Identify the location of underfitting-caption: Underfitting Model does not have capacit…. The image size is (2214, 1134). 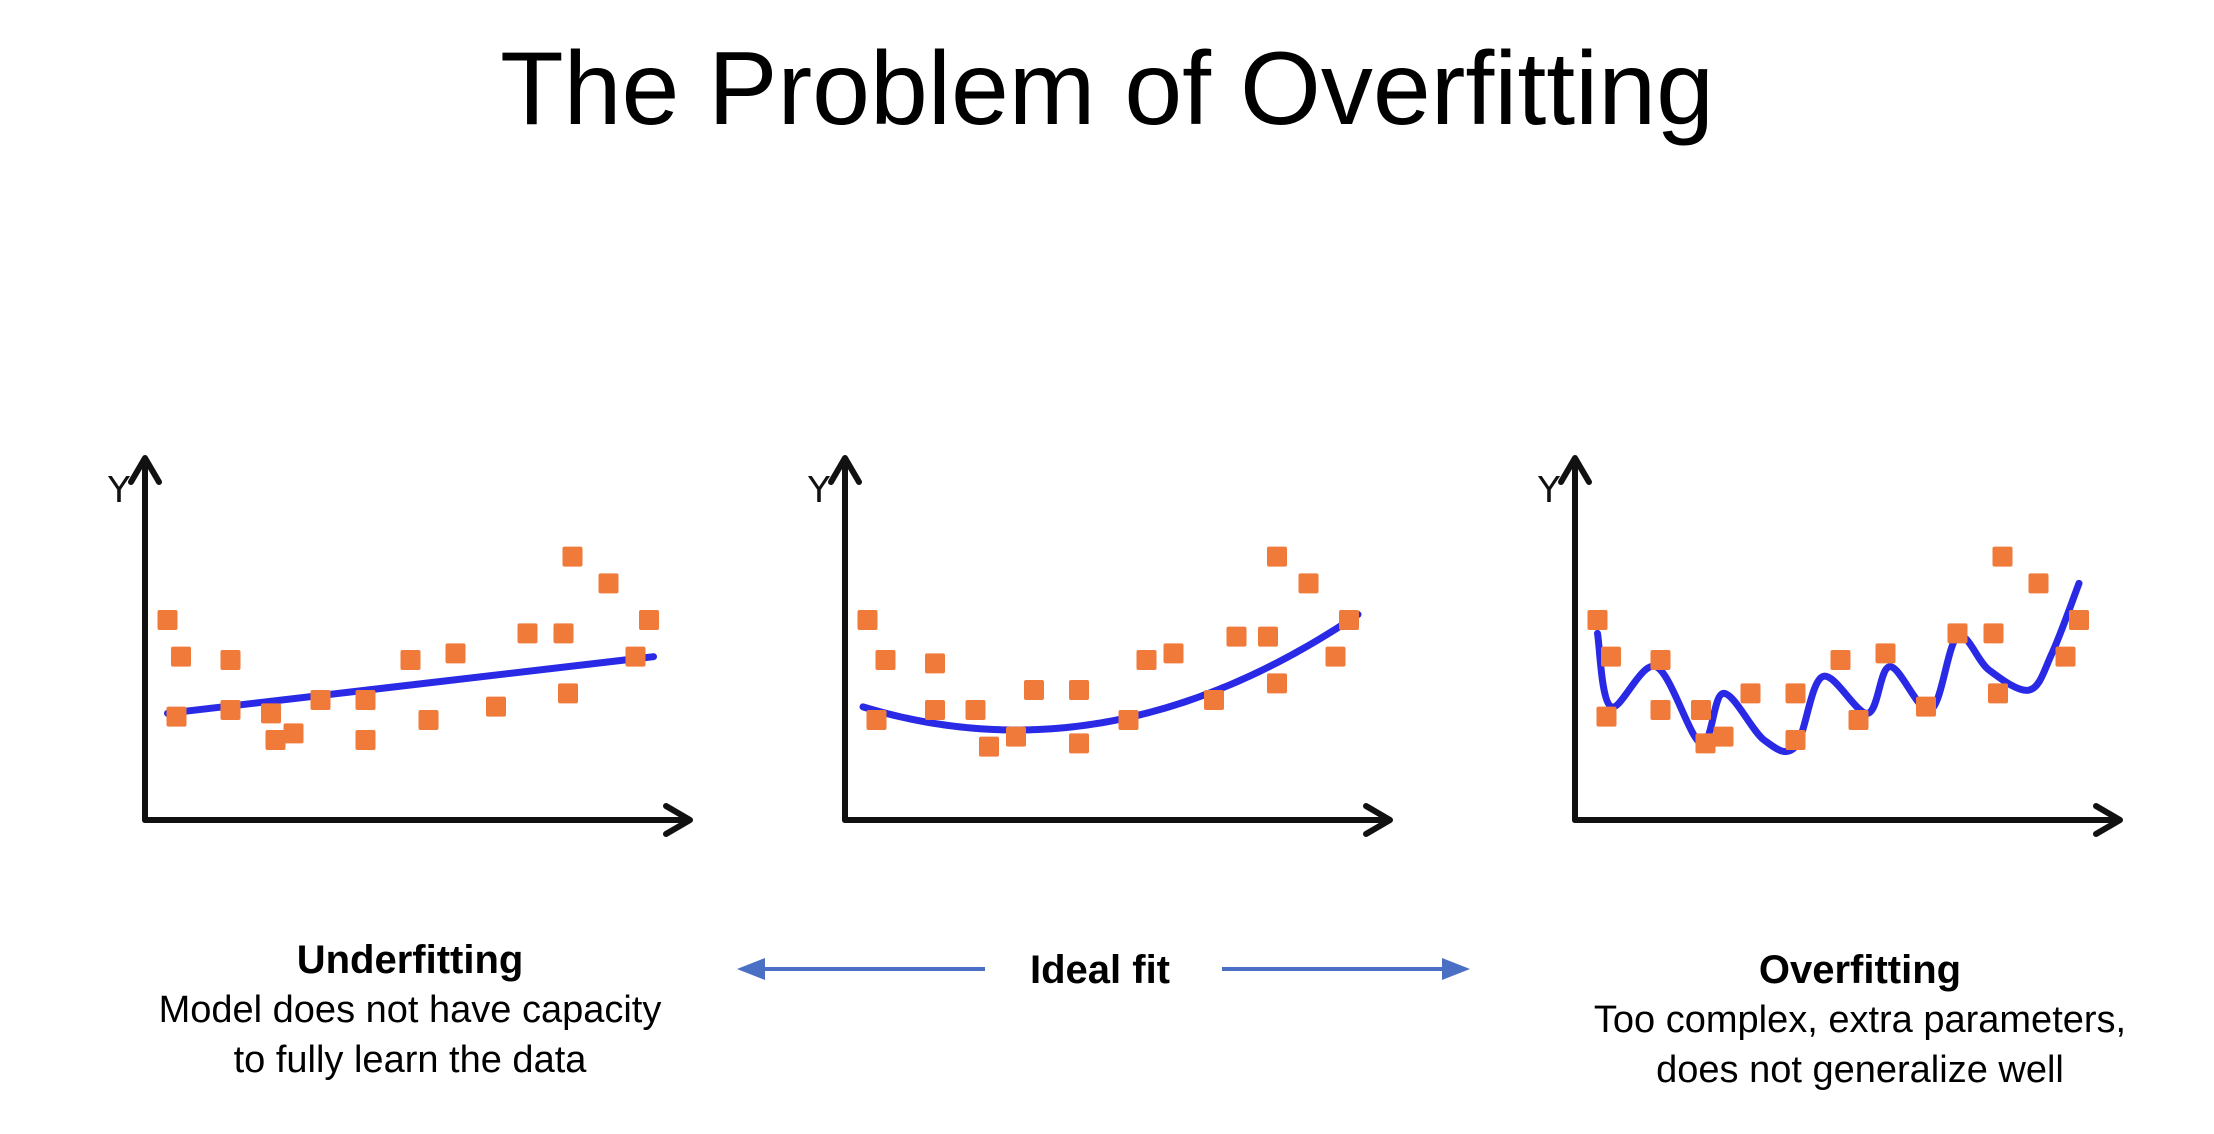
(410, 1010).